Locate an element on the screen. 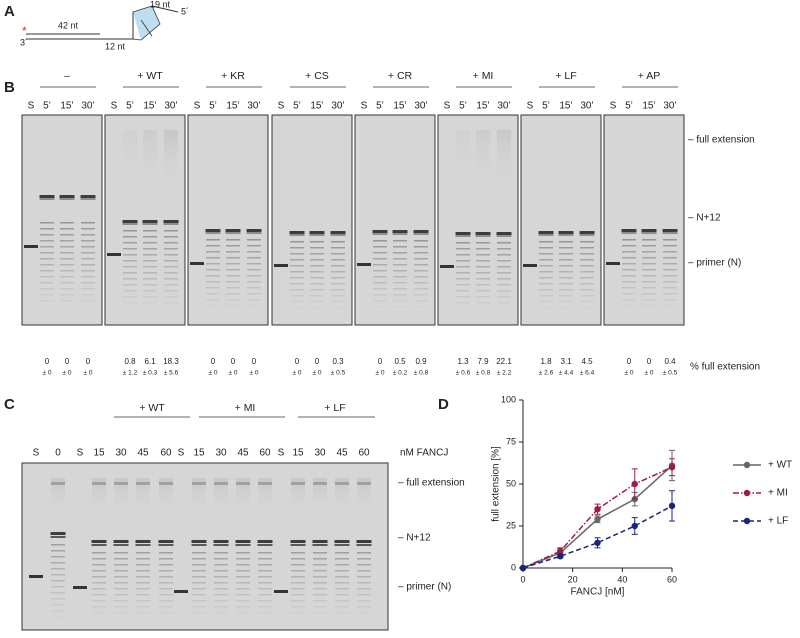 The width and height of the screenshot is (800, 638). duplex is located at coordinates (146, 23).